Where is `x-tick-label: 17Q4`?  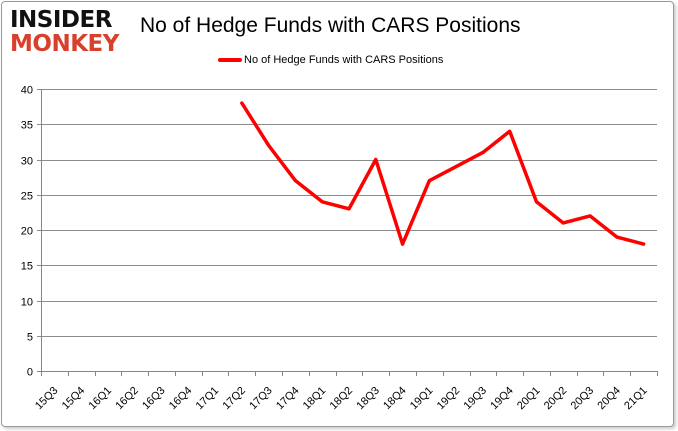 x-tick-label: 17Q4 is located at coordinates (288, 399).